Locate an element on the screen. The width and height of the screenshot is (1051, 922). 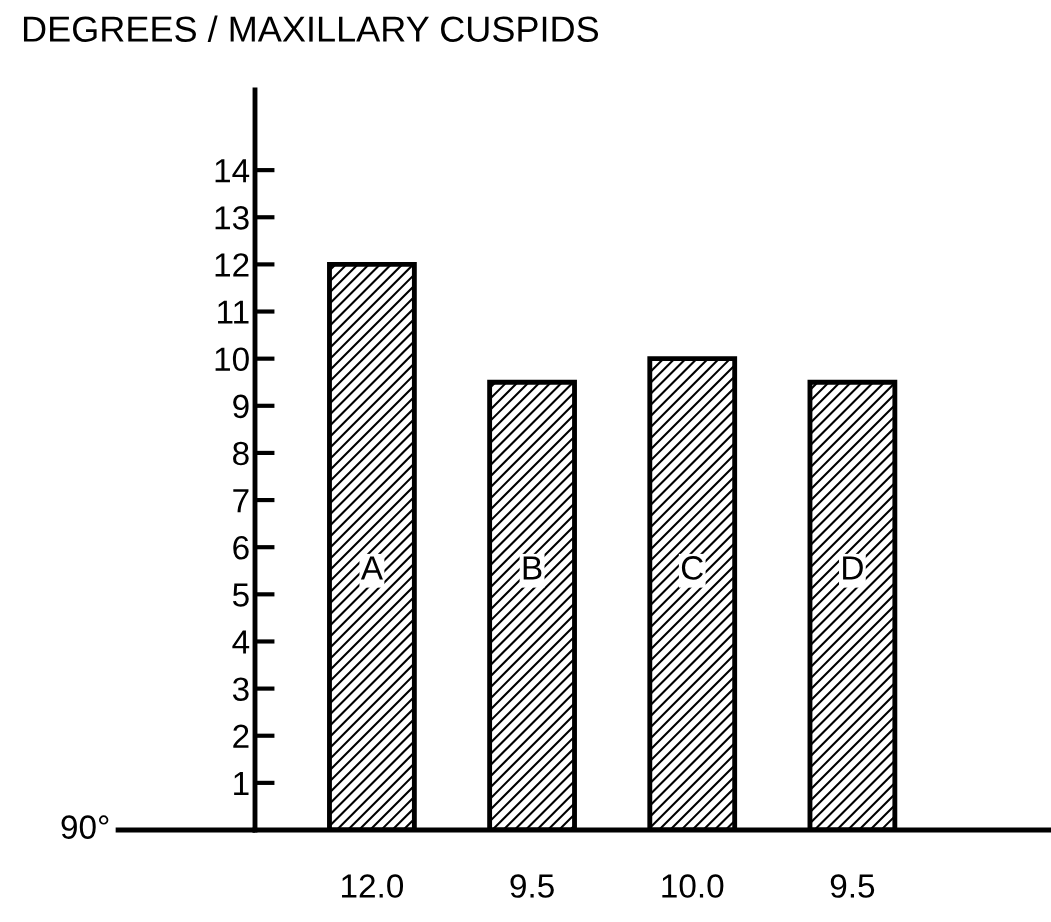
y-tick-label: 1 is located at coordinates (241, 783).